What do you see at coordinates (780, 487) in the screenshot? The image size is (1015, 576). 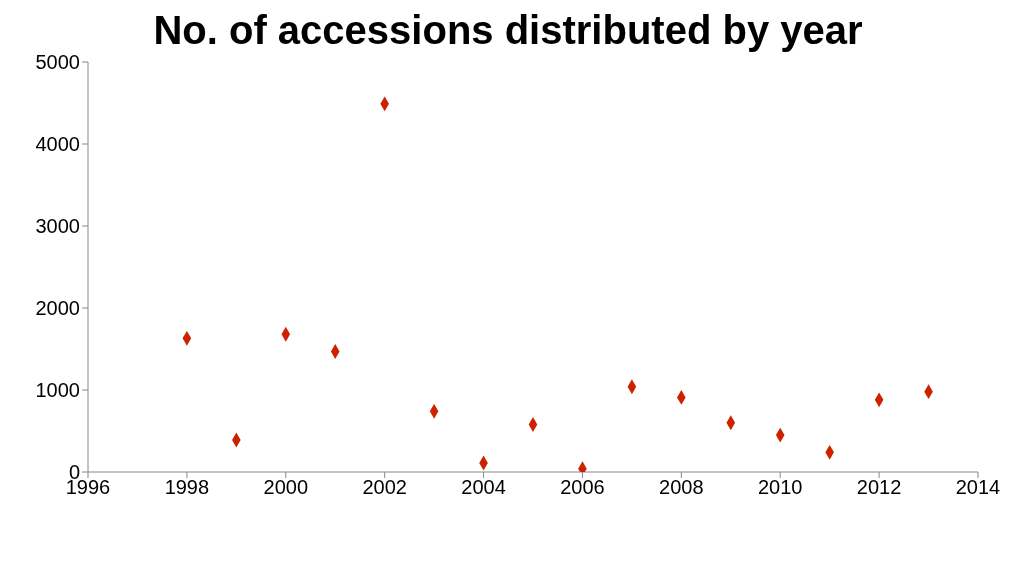 I see `x-tick-label: 2010` at bounding box center [780, 487].